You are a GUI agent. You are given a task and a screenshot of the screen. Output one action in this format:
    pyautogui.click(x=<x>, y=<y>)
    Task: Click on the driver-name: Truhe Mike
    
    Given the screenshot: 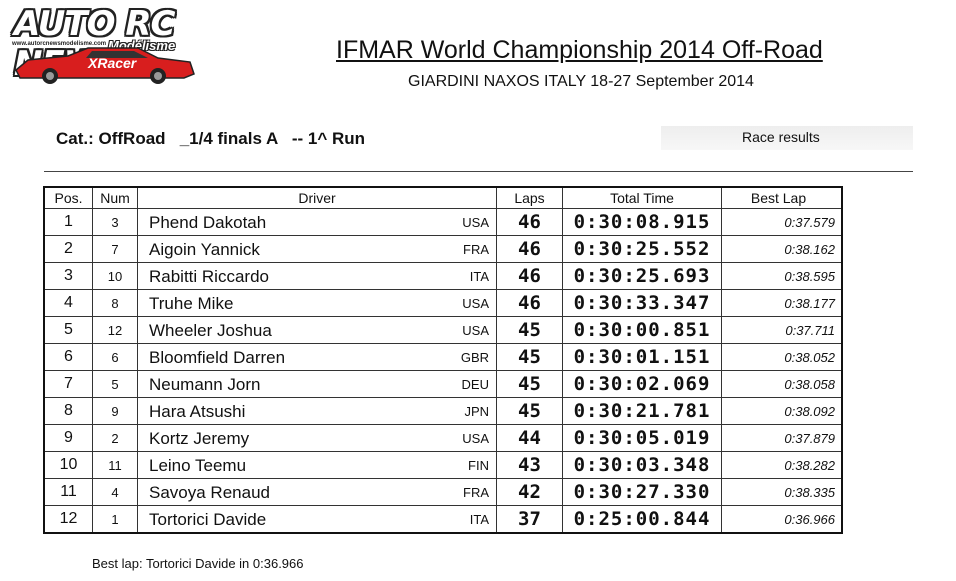 What is the action you would take?
    pyautogui.click(x=191, y=303)
    